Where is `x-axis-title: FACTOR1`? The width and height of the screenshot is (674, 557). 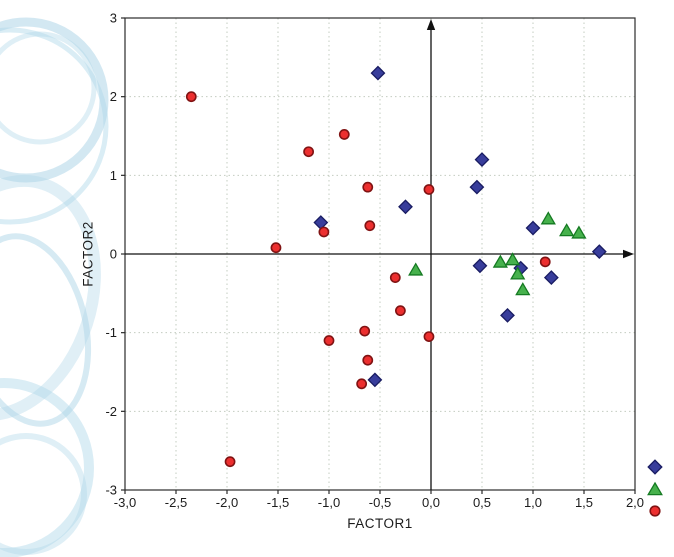 x-axis-title: FACTOR1 is located at coordinates (380, 523).